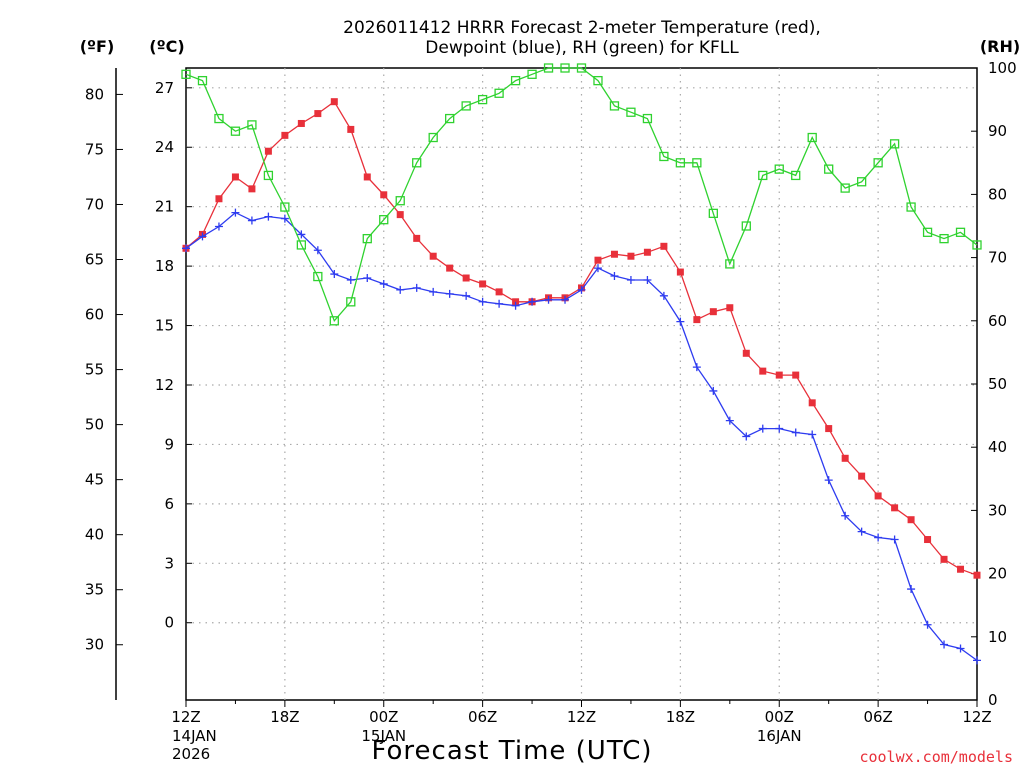 This screenshot has height=768, width=1024. What do you see at coordinates (997, 258) in the screenshot?
I see `rh-tick-label: 70` at bounding box center [997, 258].